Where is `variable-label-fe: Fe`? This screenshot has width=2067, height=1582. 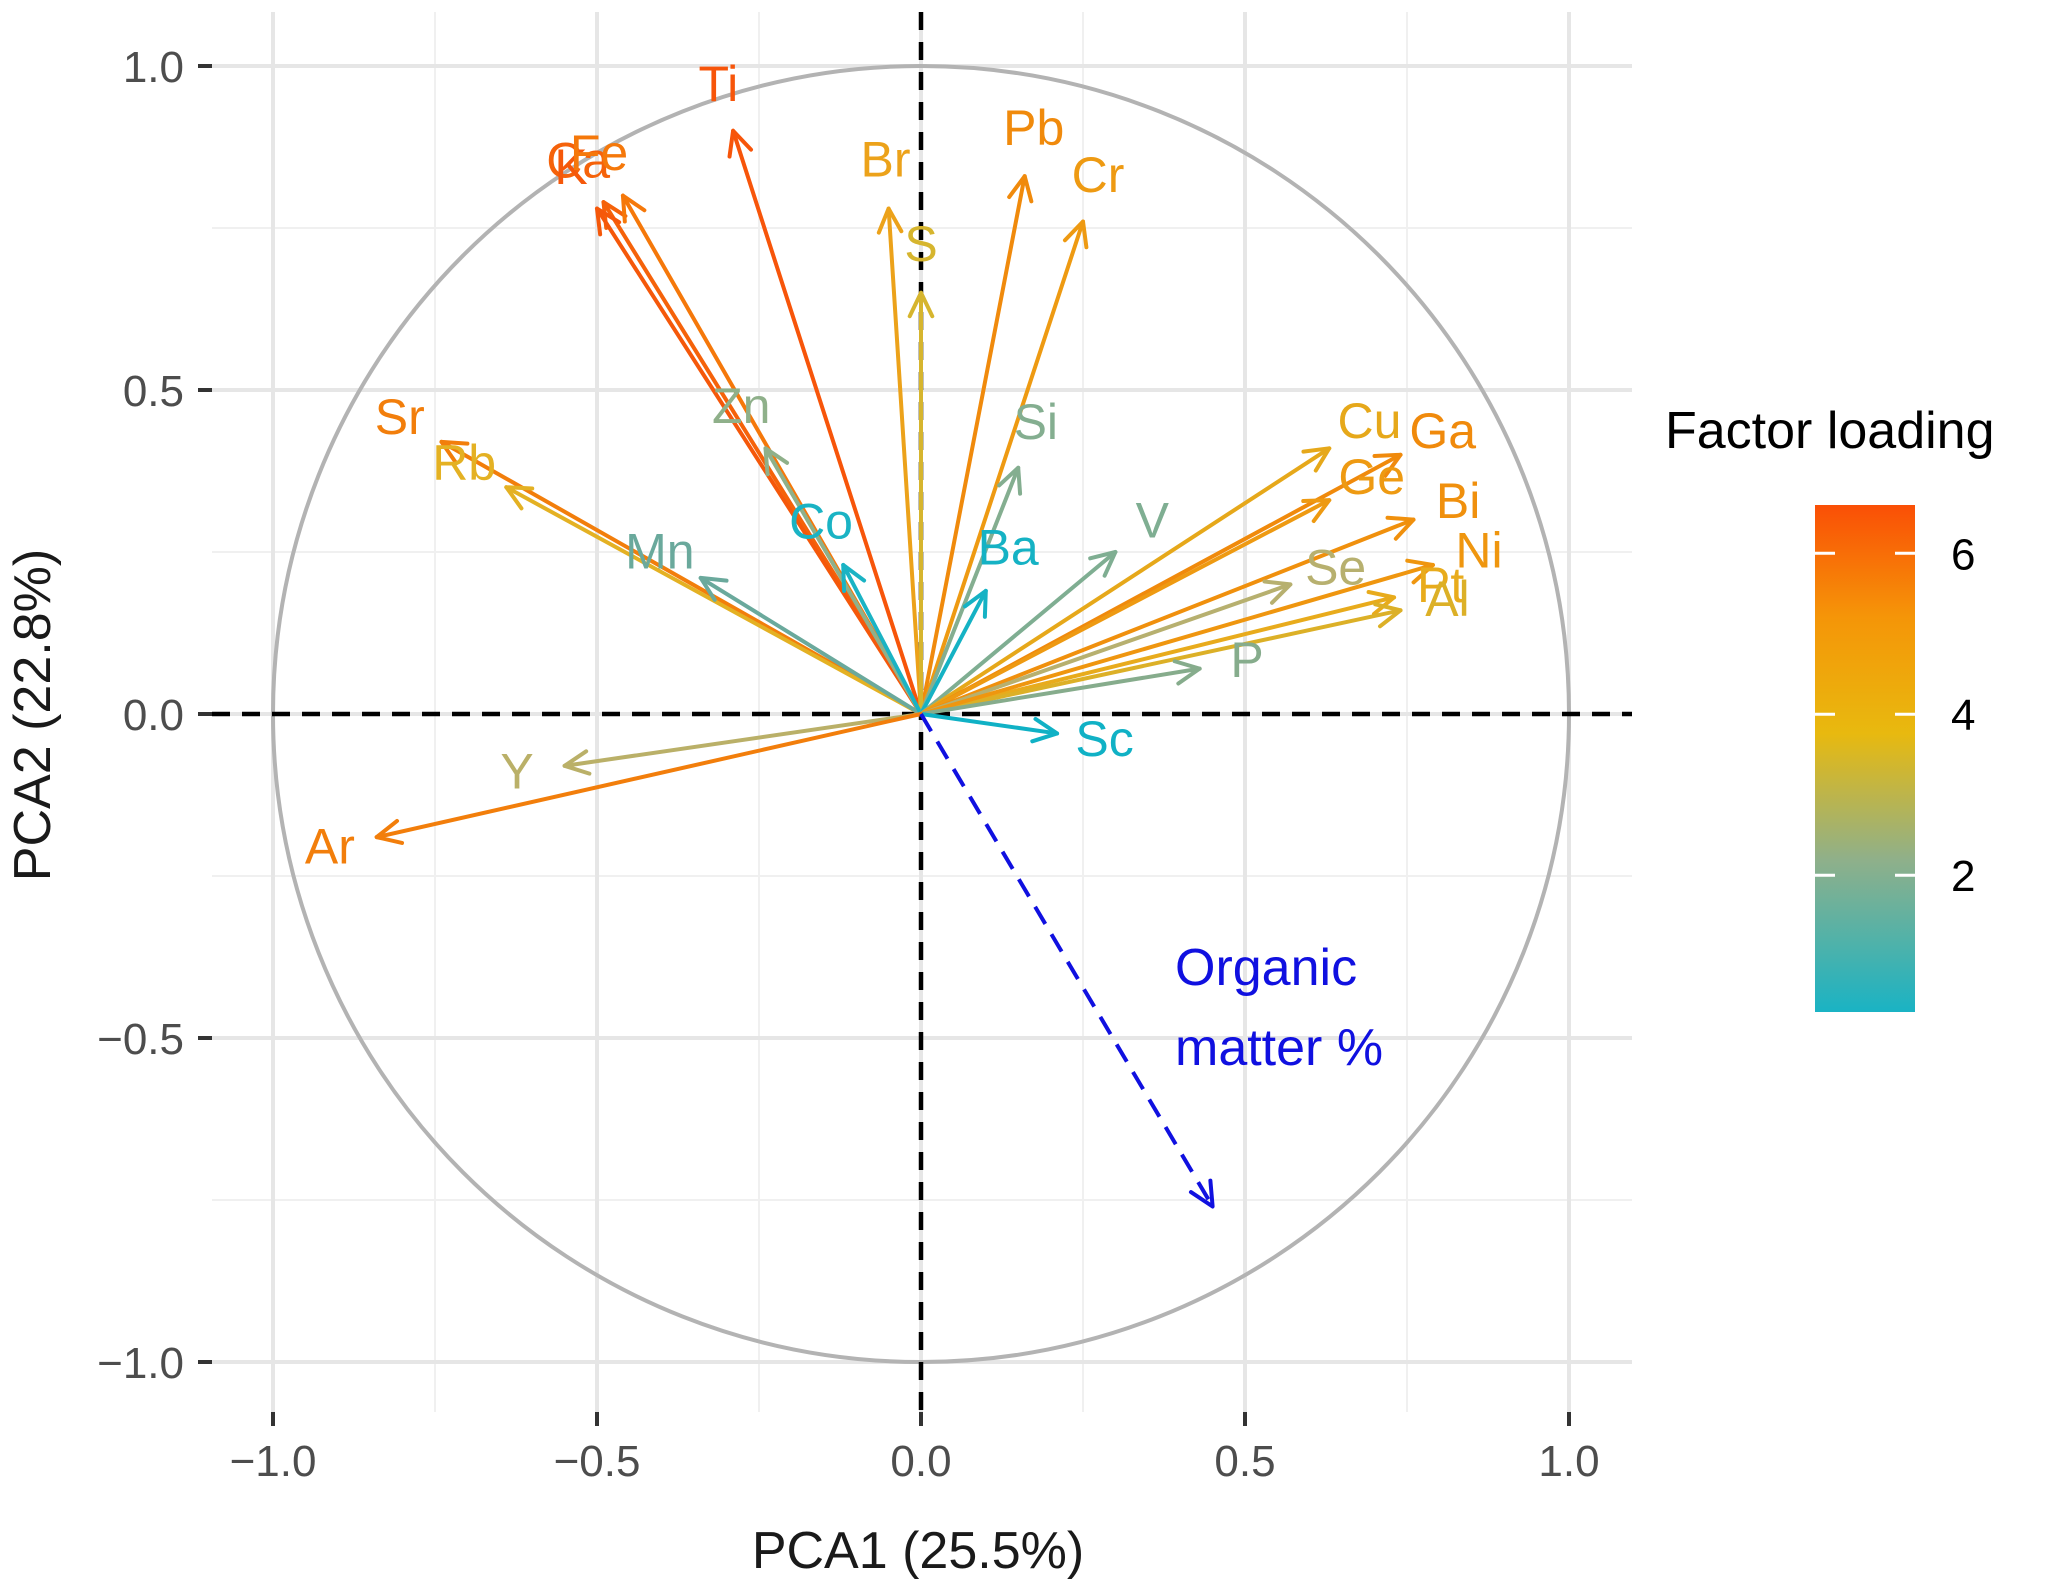 variable-label-fe: Fe is located at coordinates (599, 153).